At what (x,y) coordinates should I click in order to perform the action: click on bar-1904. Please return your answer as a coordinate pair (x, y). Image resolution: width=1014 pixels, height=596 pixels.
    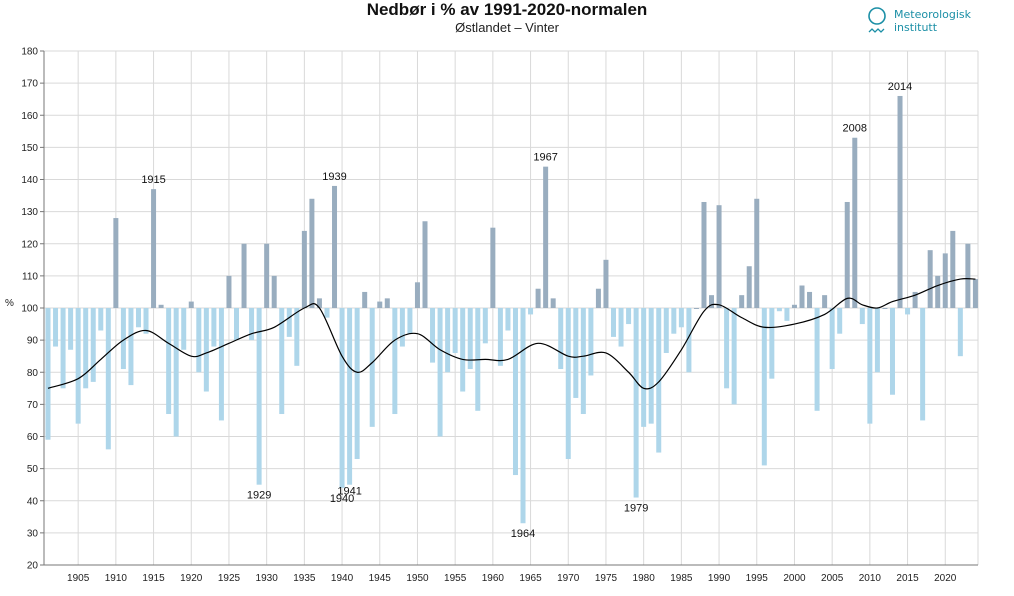
    Looking at the image, I should click on (71, 329).